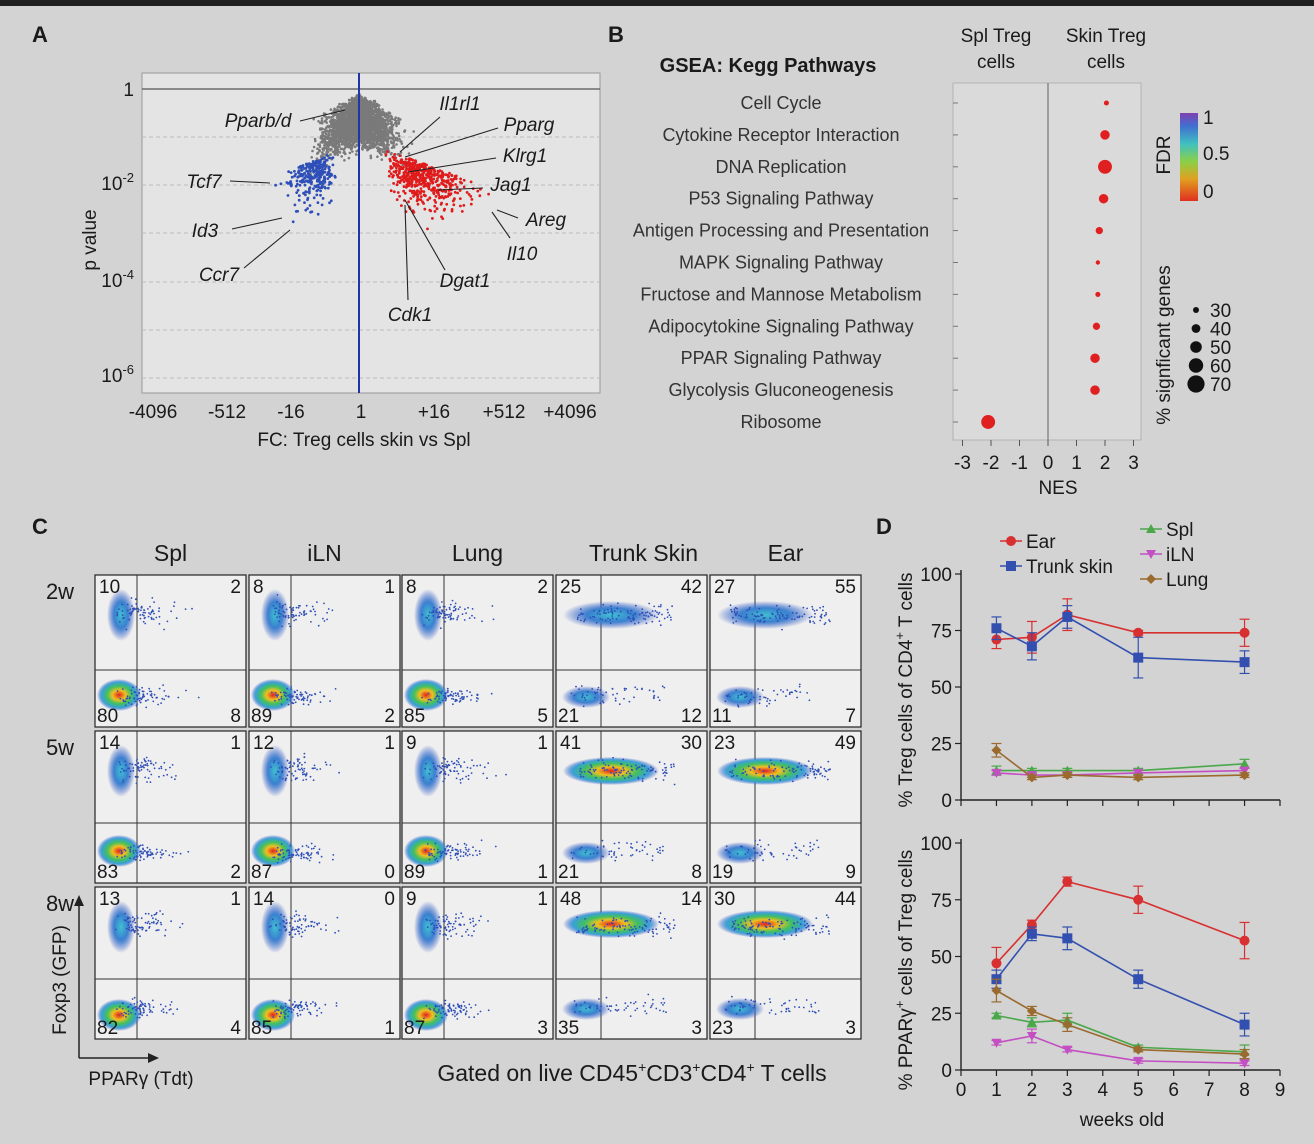  Describe the element at coordinates (371, 257) in the screenshot. I see `volcano-grid` at that location.